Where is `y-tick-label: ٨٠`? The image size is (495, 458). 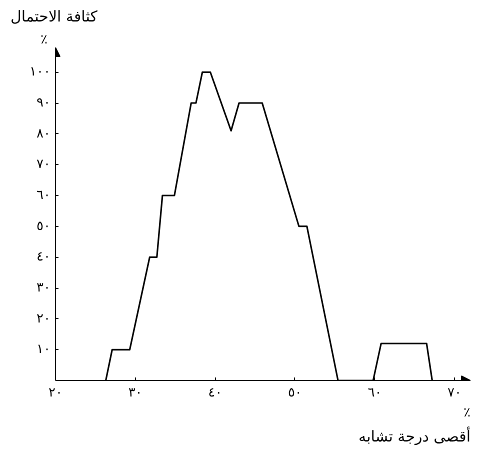
y-tick-label: ٨٠ is located at coordinates (43, 134).